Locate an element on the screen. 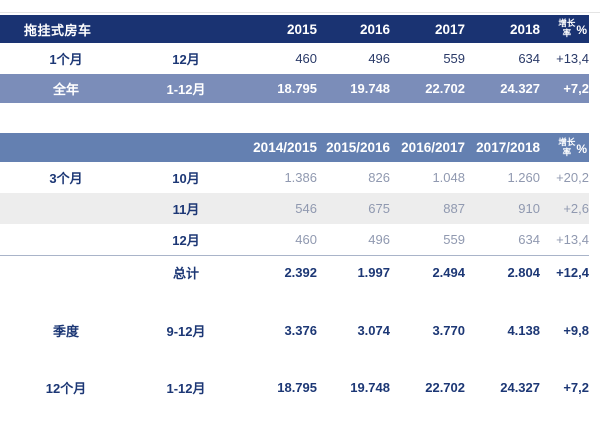  growth-cell: +9,8 is located at coordinates (576, 330).